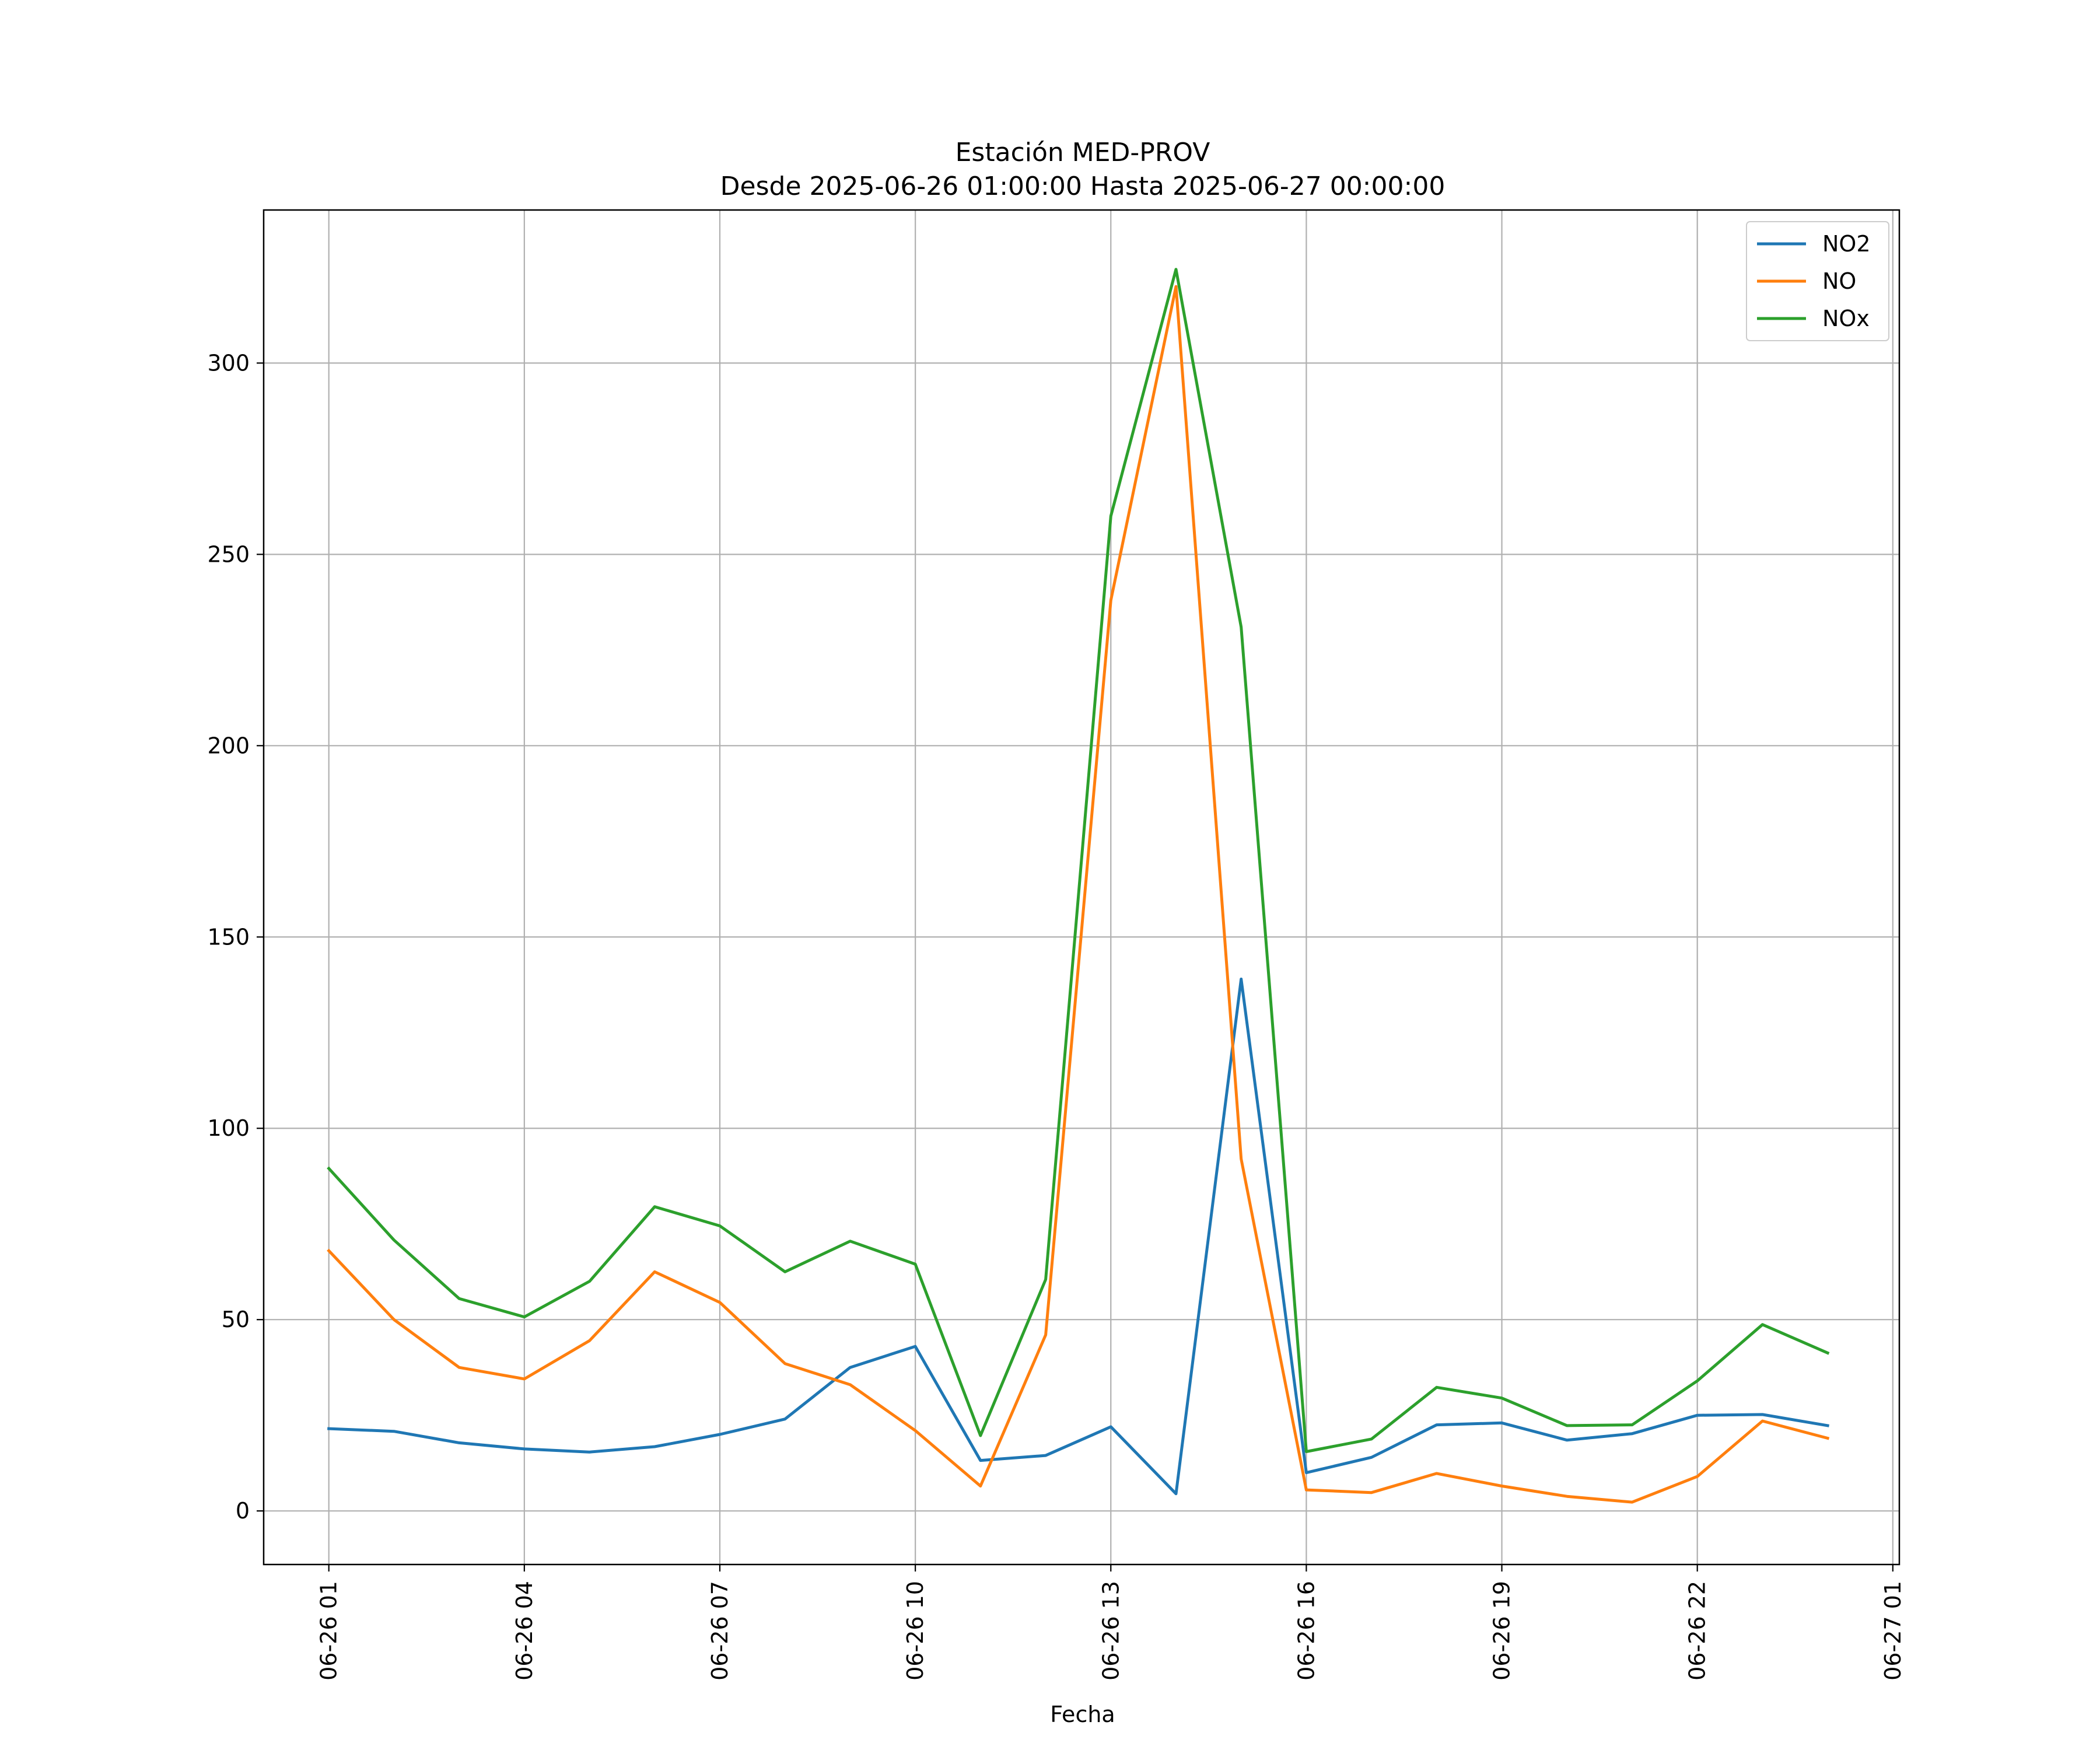 Image resolution: width=2100 pixels, height=1750 pixels. I want to click on x-tick-label: 06-26 04, so click(524, 1631).